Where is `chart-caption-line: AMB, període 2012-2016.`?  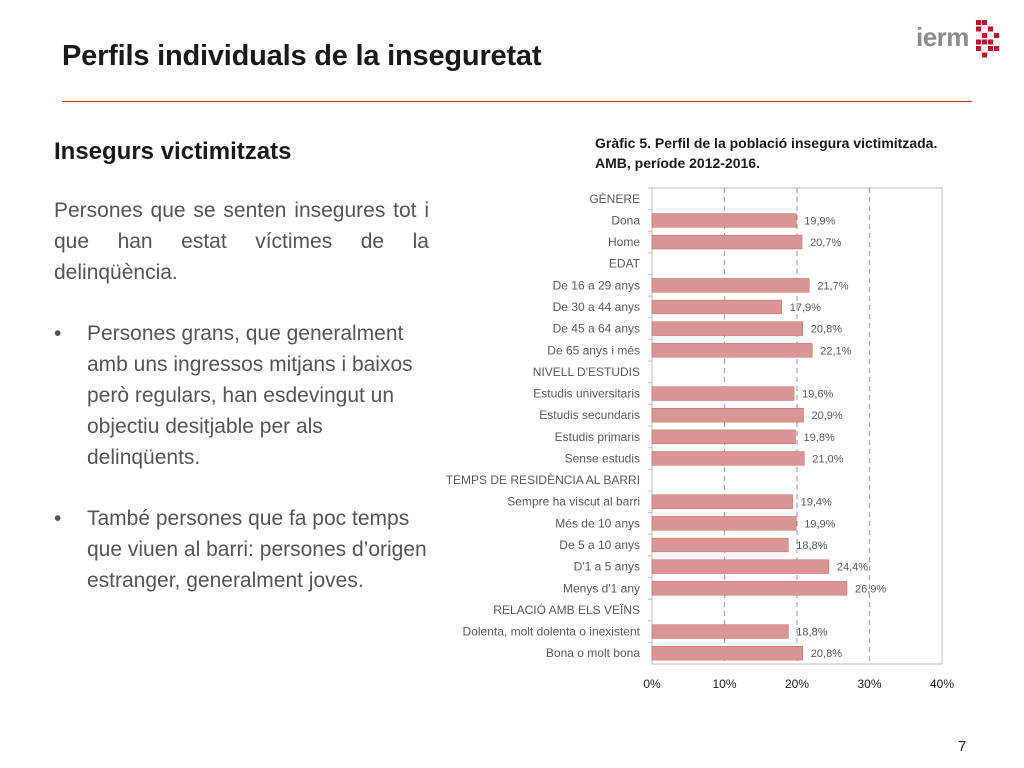 chart-caption-line: AMB, període 2012-2016. is located at coordinates (677, 163).